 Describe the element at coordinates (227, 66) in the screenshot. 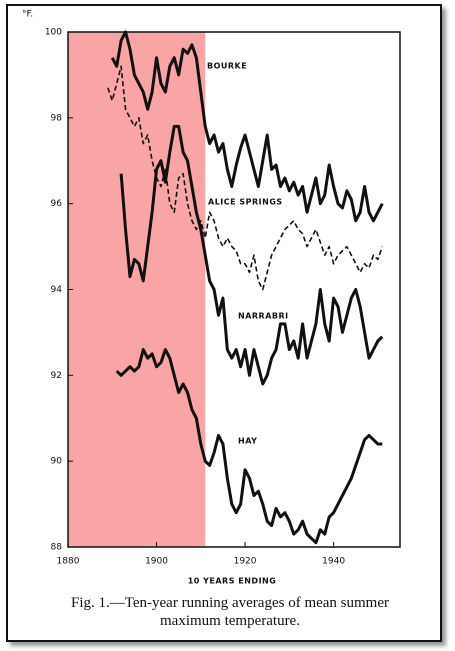

I see `series-label: BOURKE` at that location.